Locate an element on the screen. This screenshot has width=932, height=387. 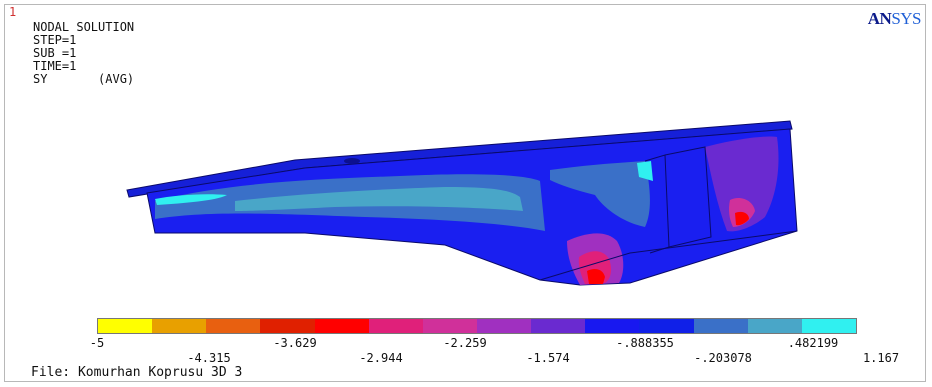
legend-label-bottom-1: -4.315 is located at coordinates (209, 358).